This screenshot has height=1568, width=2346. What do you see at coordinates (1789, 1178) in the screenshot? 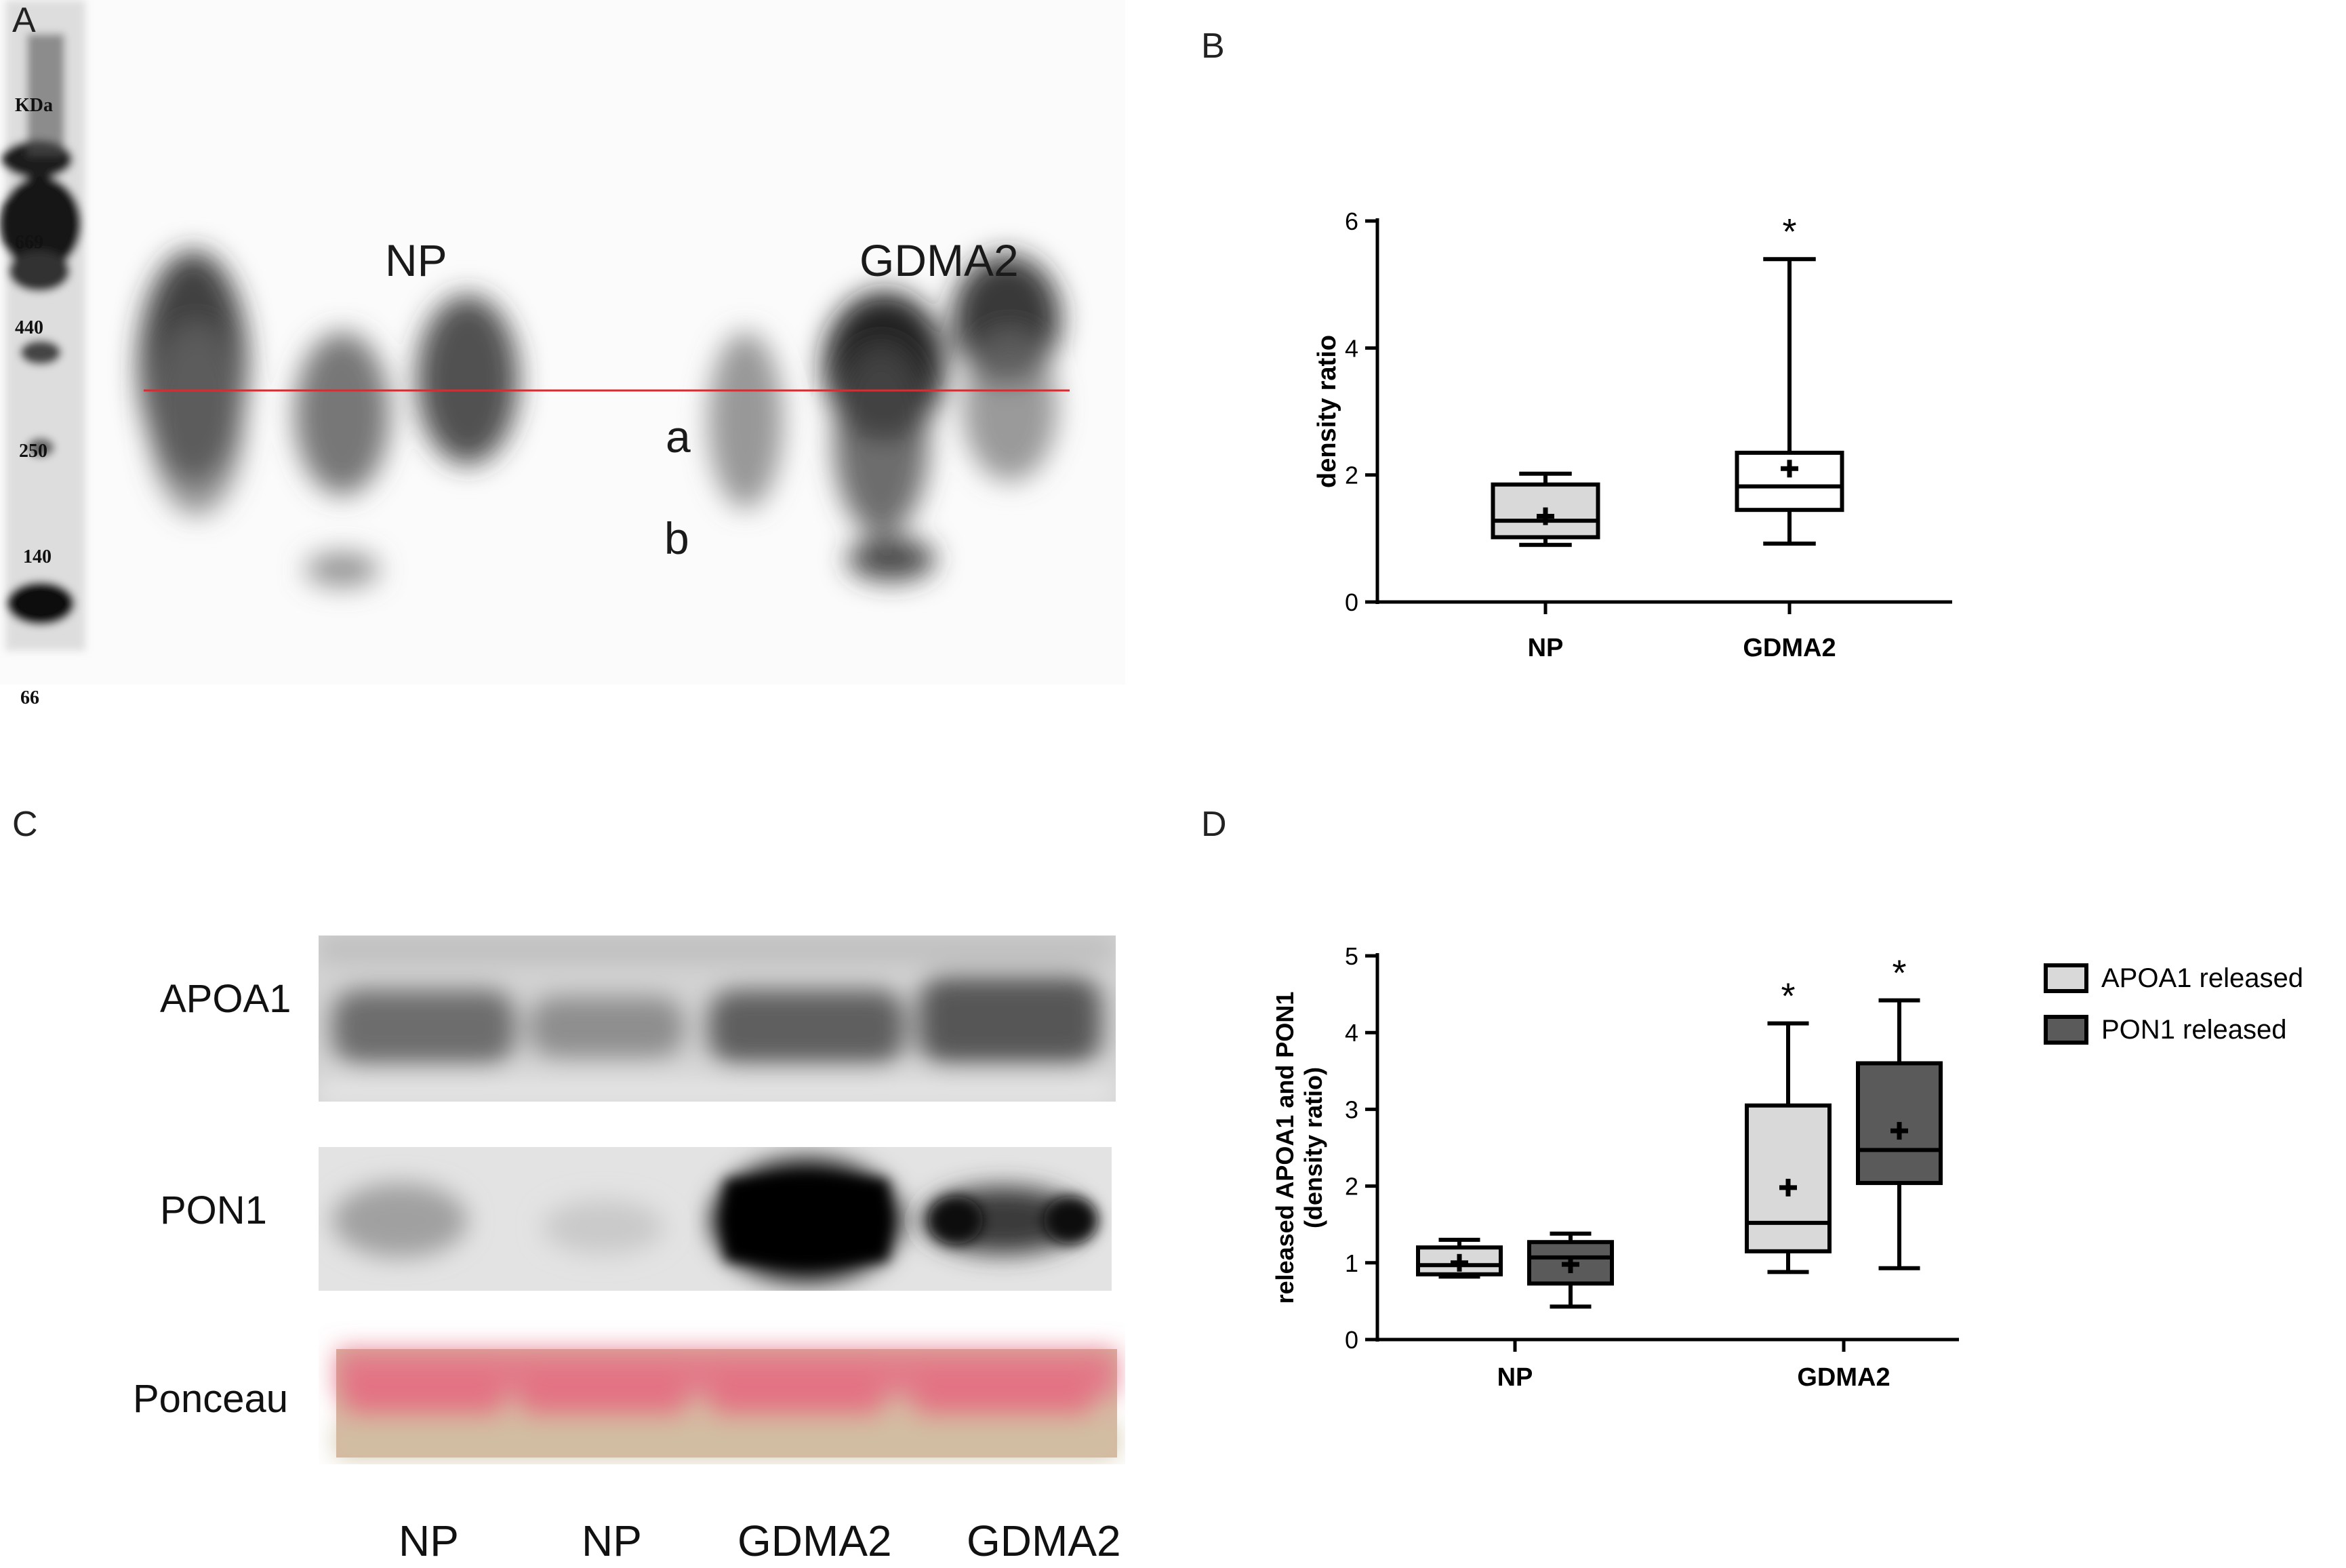
I see `box-gdma2-0-box` at bounding box center [1789, 1178].